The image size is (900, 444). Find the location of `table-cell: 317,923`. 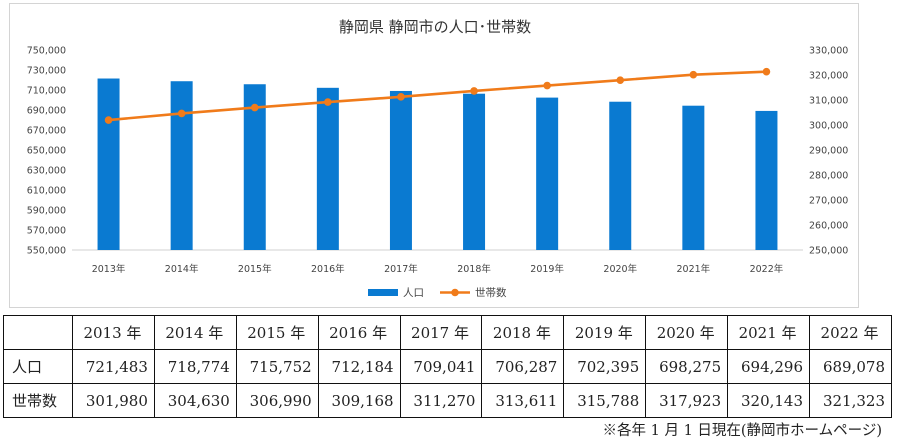

table-cell: 317,923 is located at coordinates (687, 400).